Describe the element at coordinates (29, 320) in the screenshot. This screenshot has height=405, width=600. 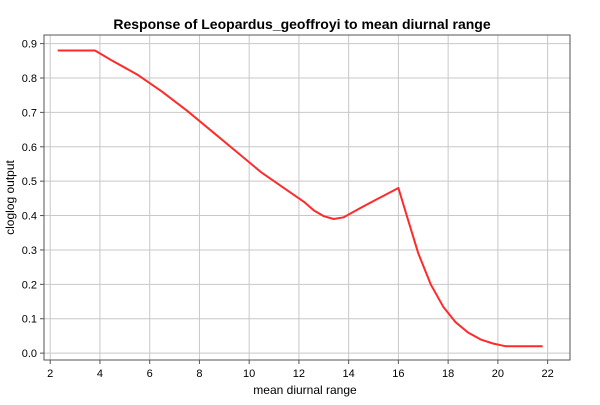
I see `y-tick-label: 0.1` at that location.